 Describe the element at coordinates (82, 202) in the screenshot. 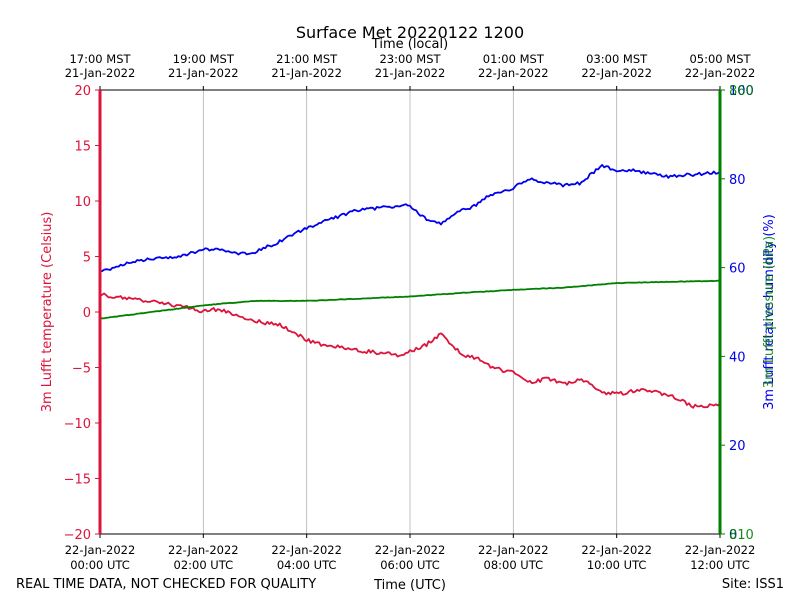

I see `left-tick-label: 10` at that location.